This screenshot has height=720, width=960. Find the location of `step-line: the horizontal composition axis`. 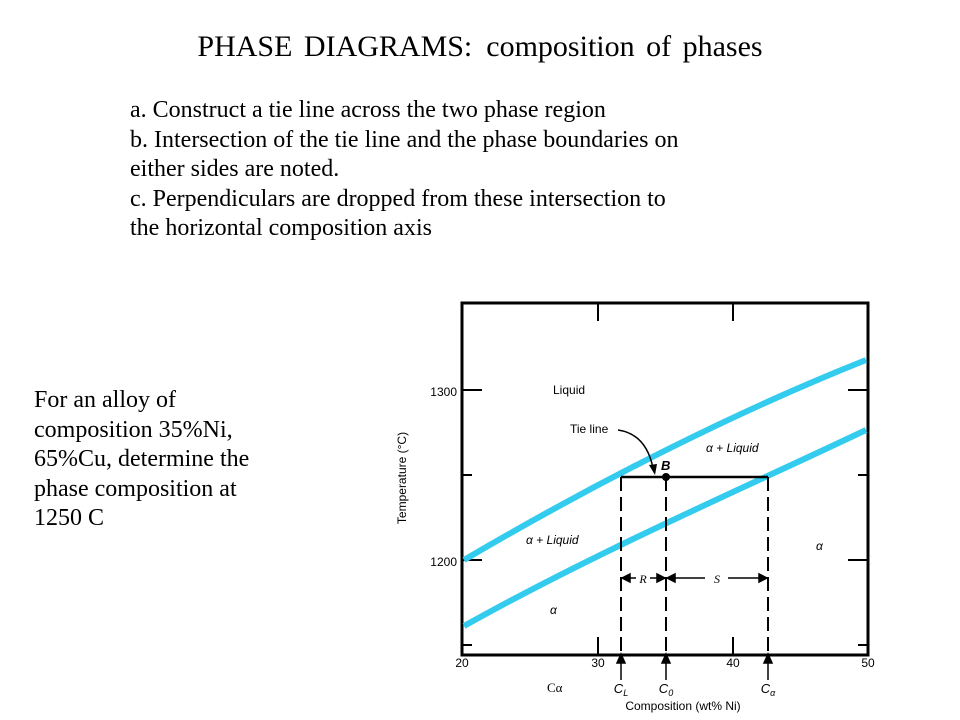

step-line: the horizontal composition axis is located at coordinates (281, 228).